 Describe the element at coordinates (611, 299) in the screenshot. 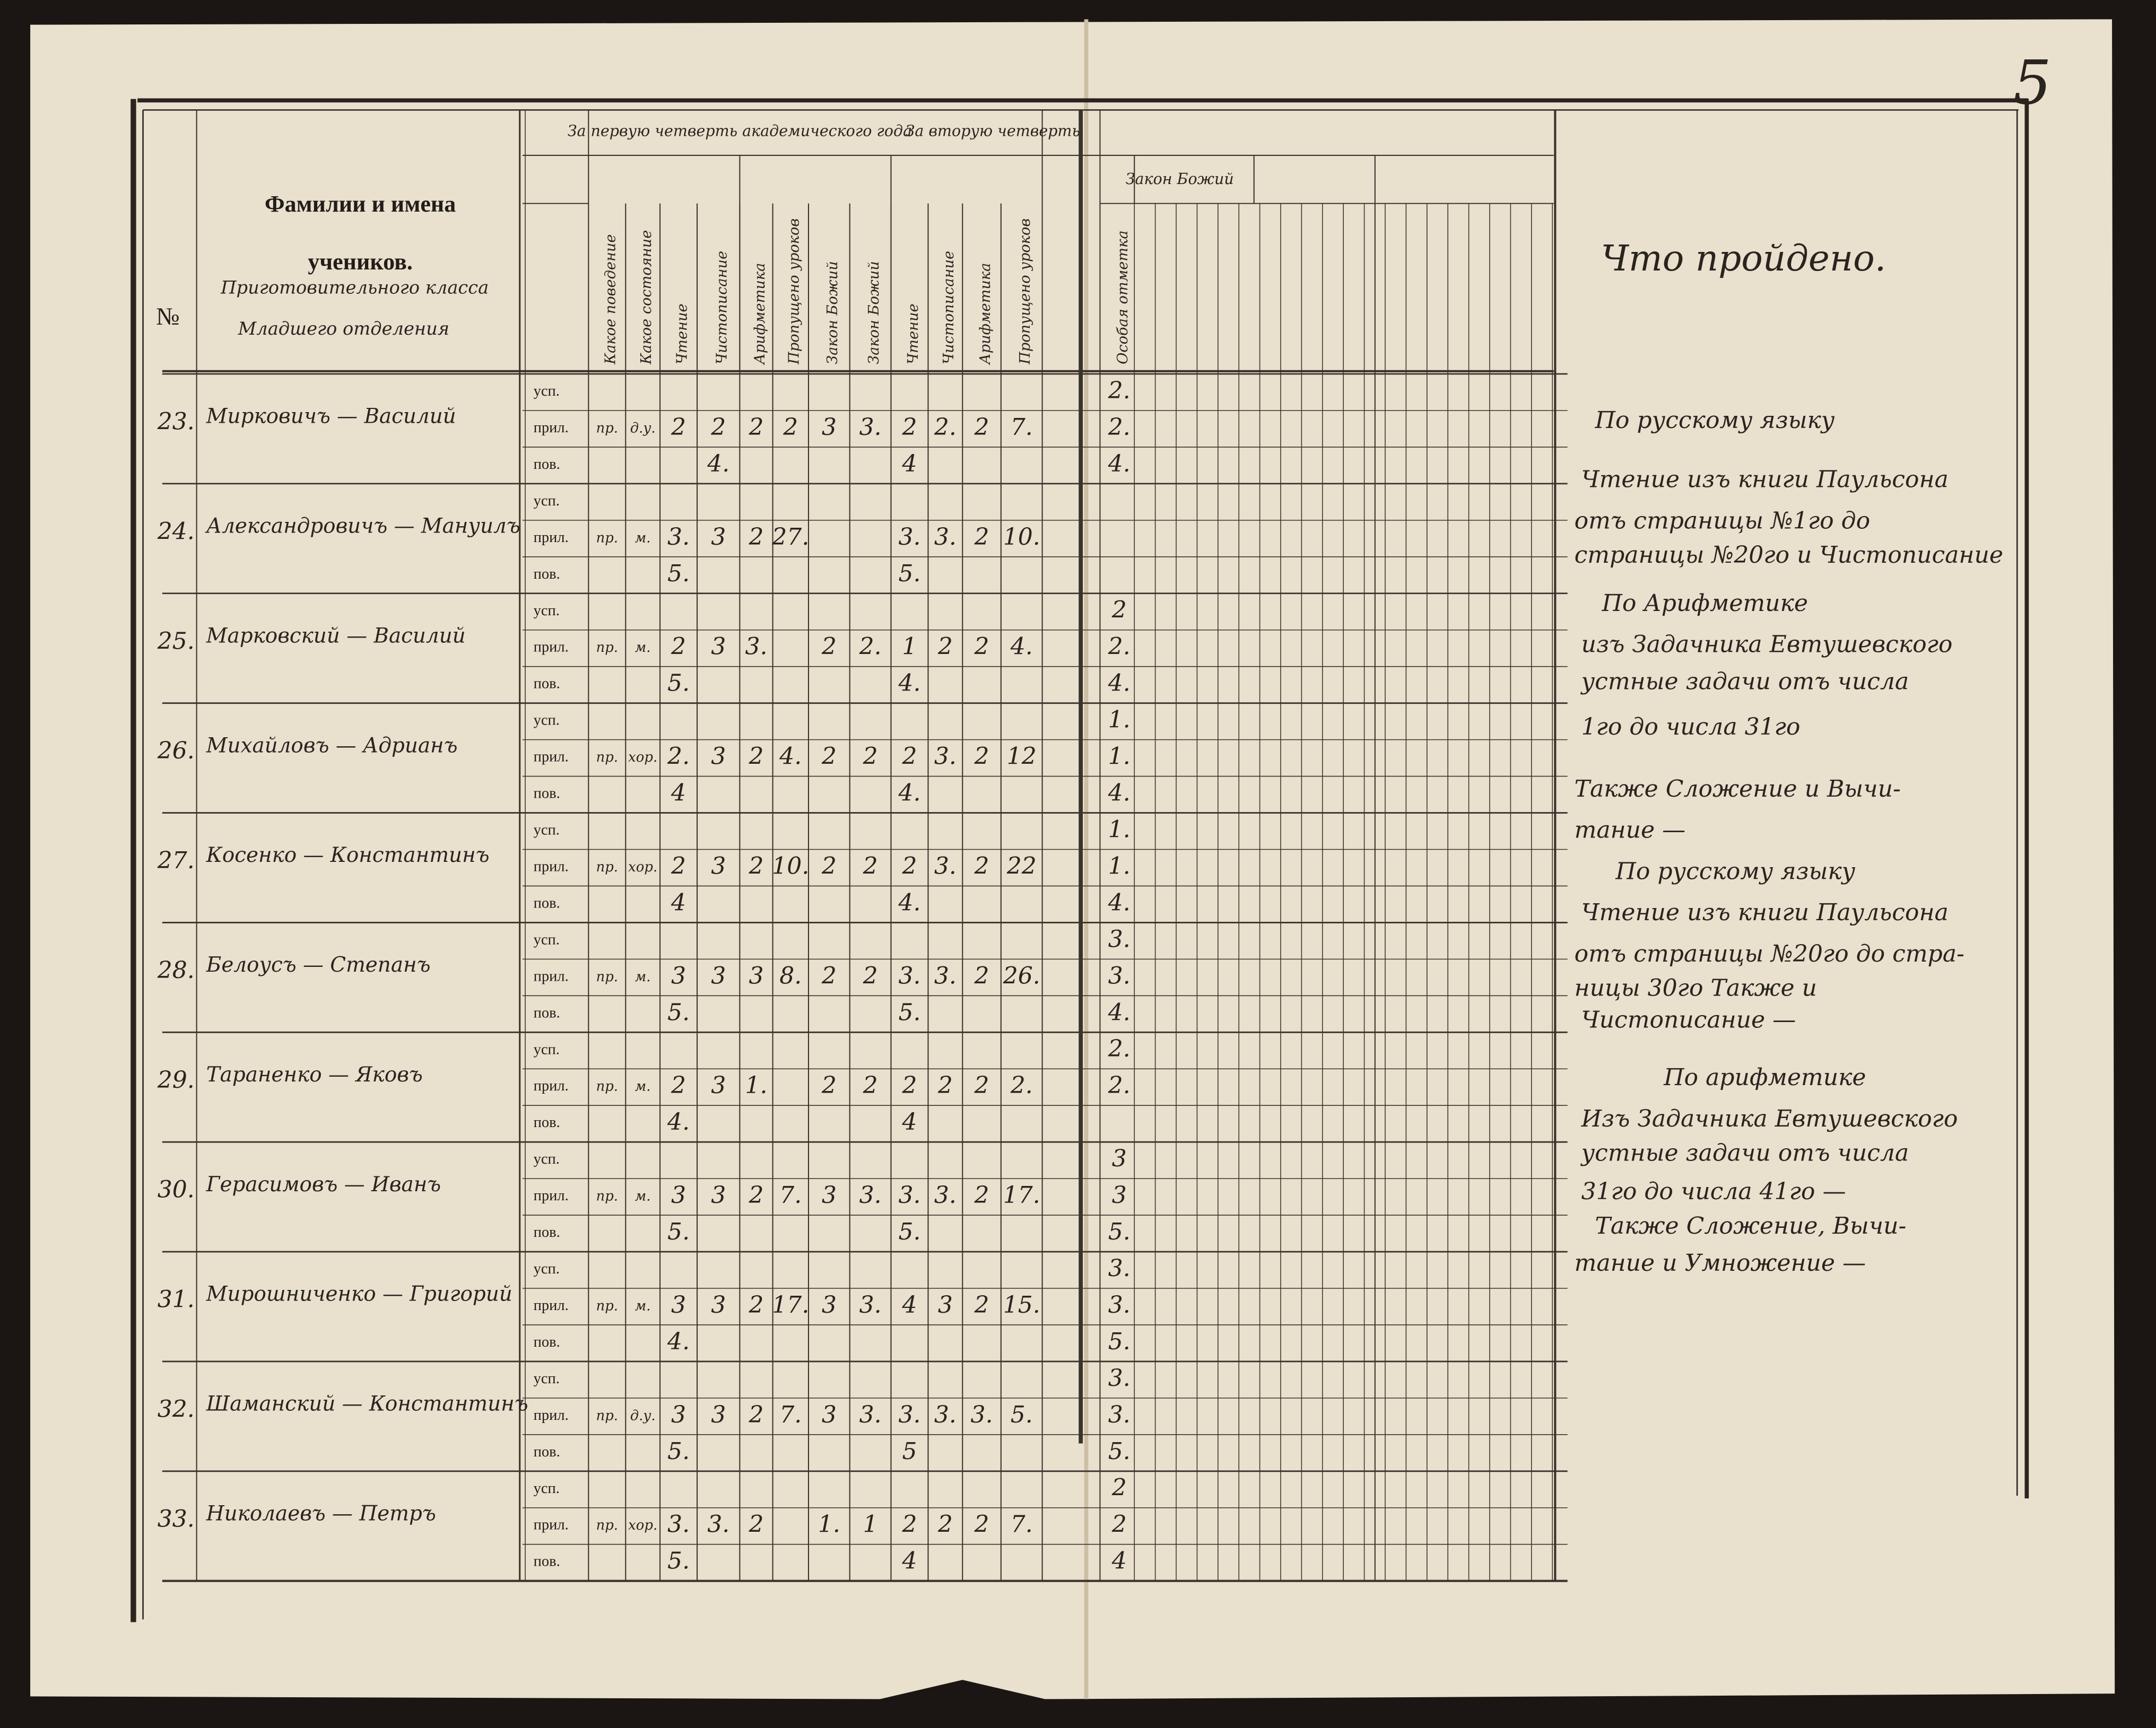

I see `column-heading: Какое поведение` at that location.